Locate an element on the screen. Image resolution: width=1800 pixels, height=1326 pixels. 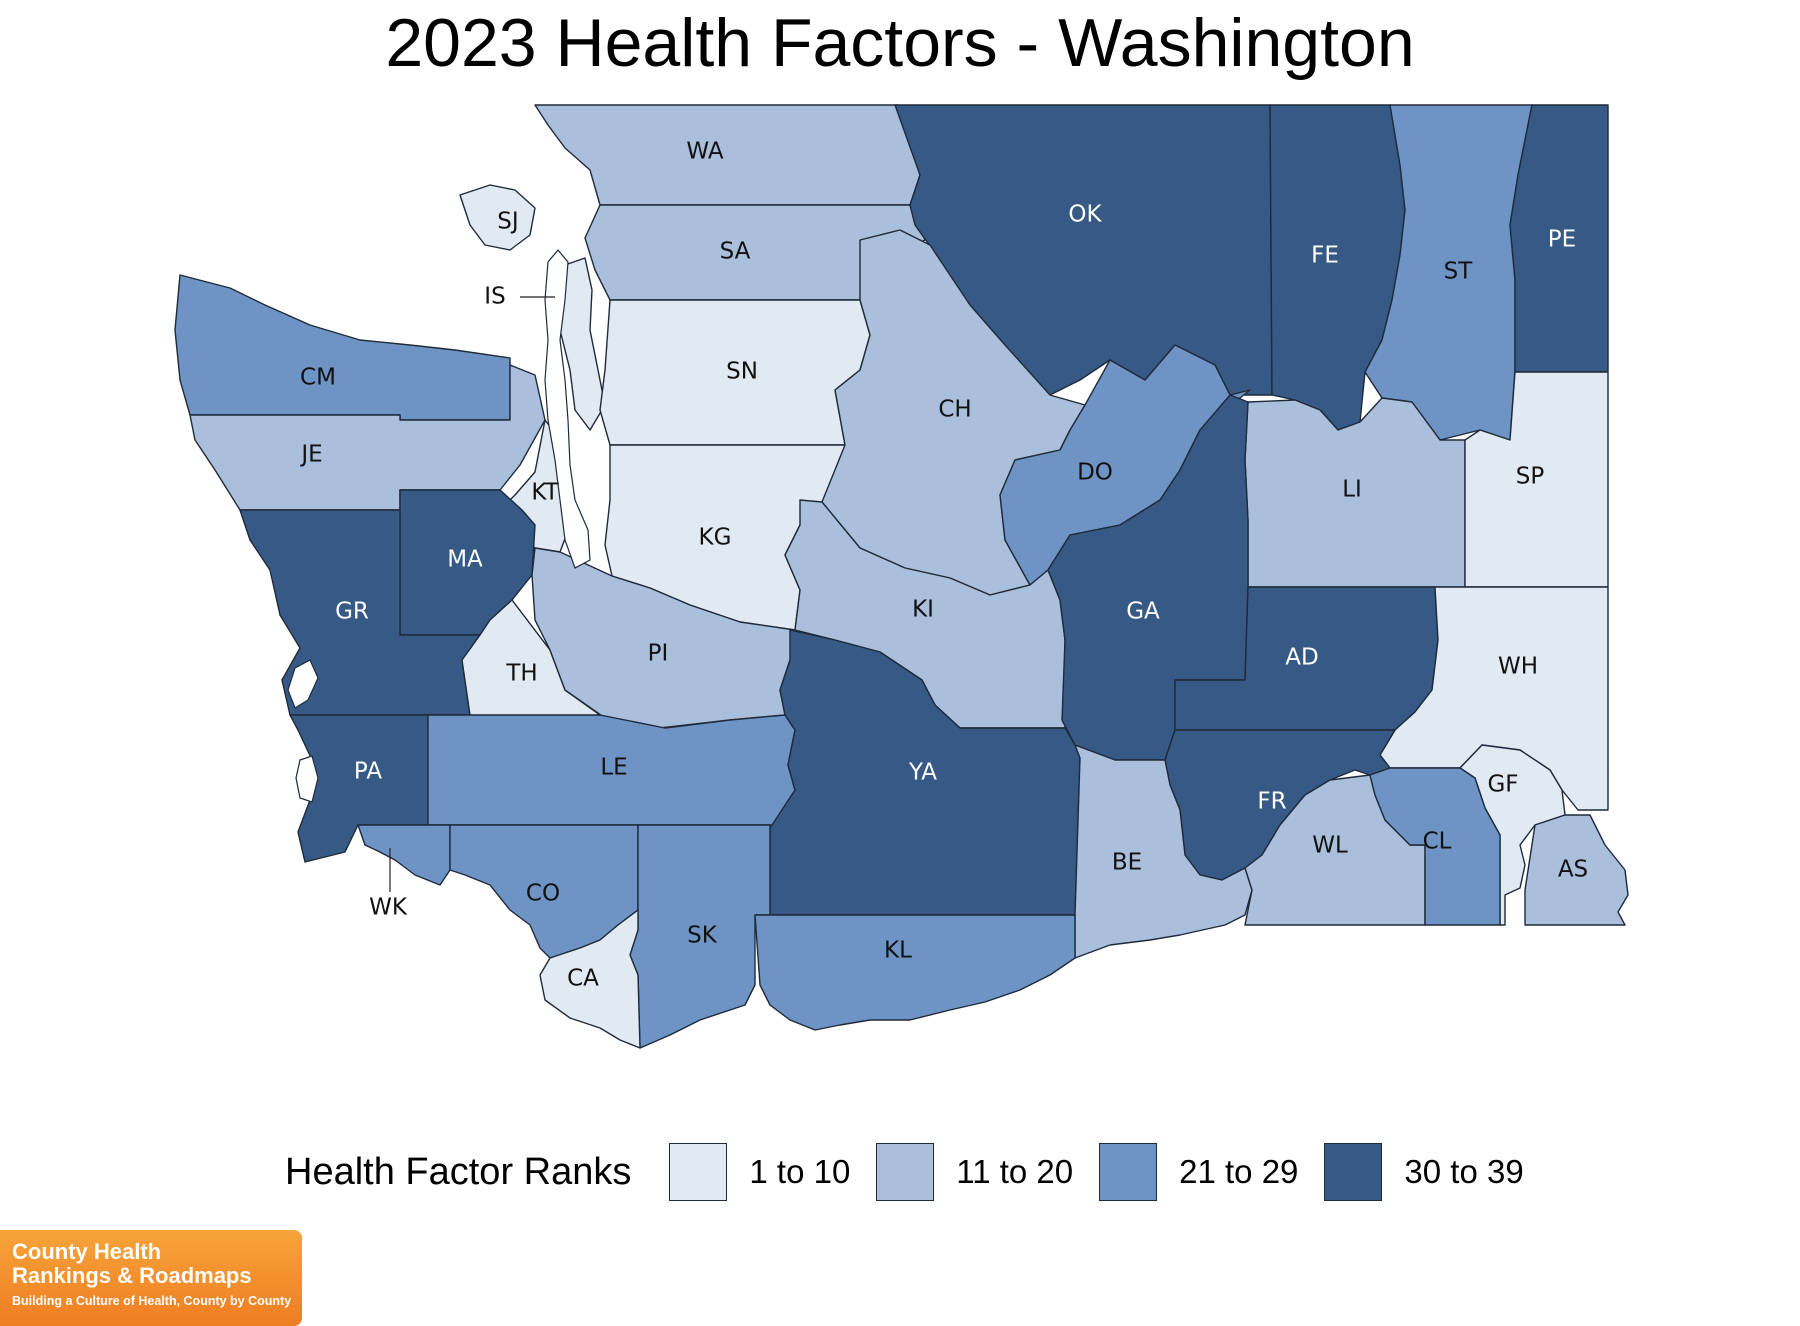
county-label-YA: YA is located at coordinates (922, 773).